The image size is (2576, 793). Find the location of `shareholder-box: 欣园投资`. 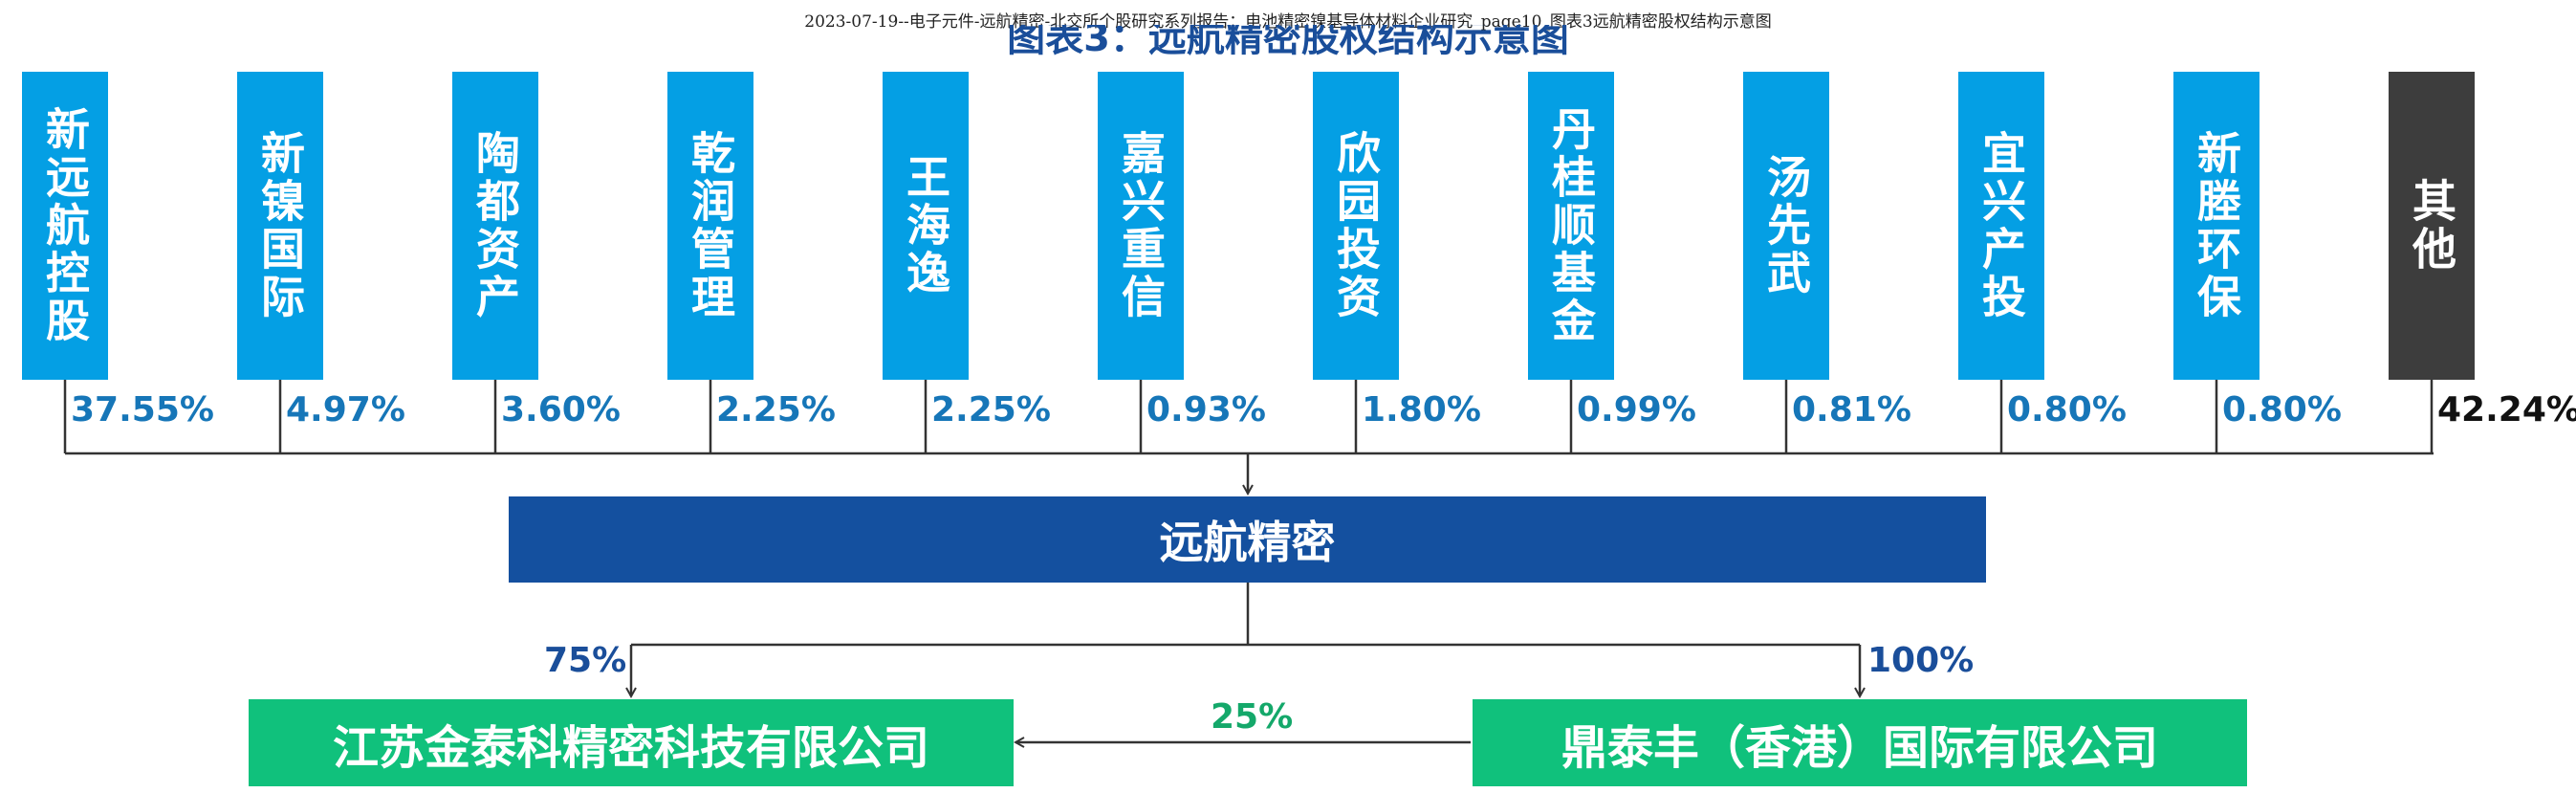

shareholder-box: 欣园投资 is located at coordinates (1356, 226).